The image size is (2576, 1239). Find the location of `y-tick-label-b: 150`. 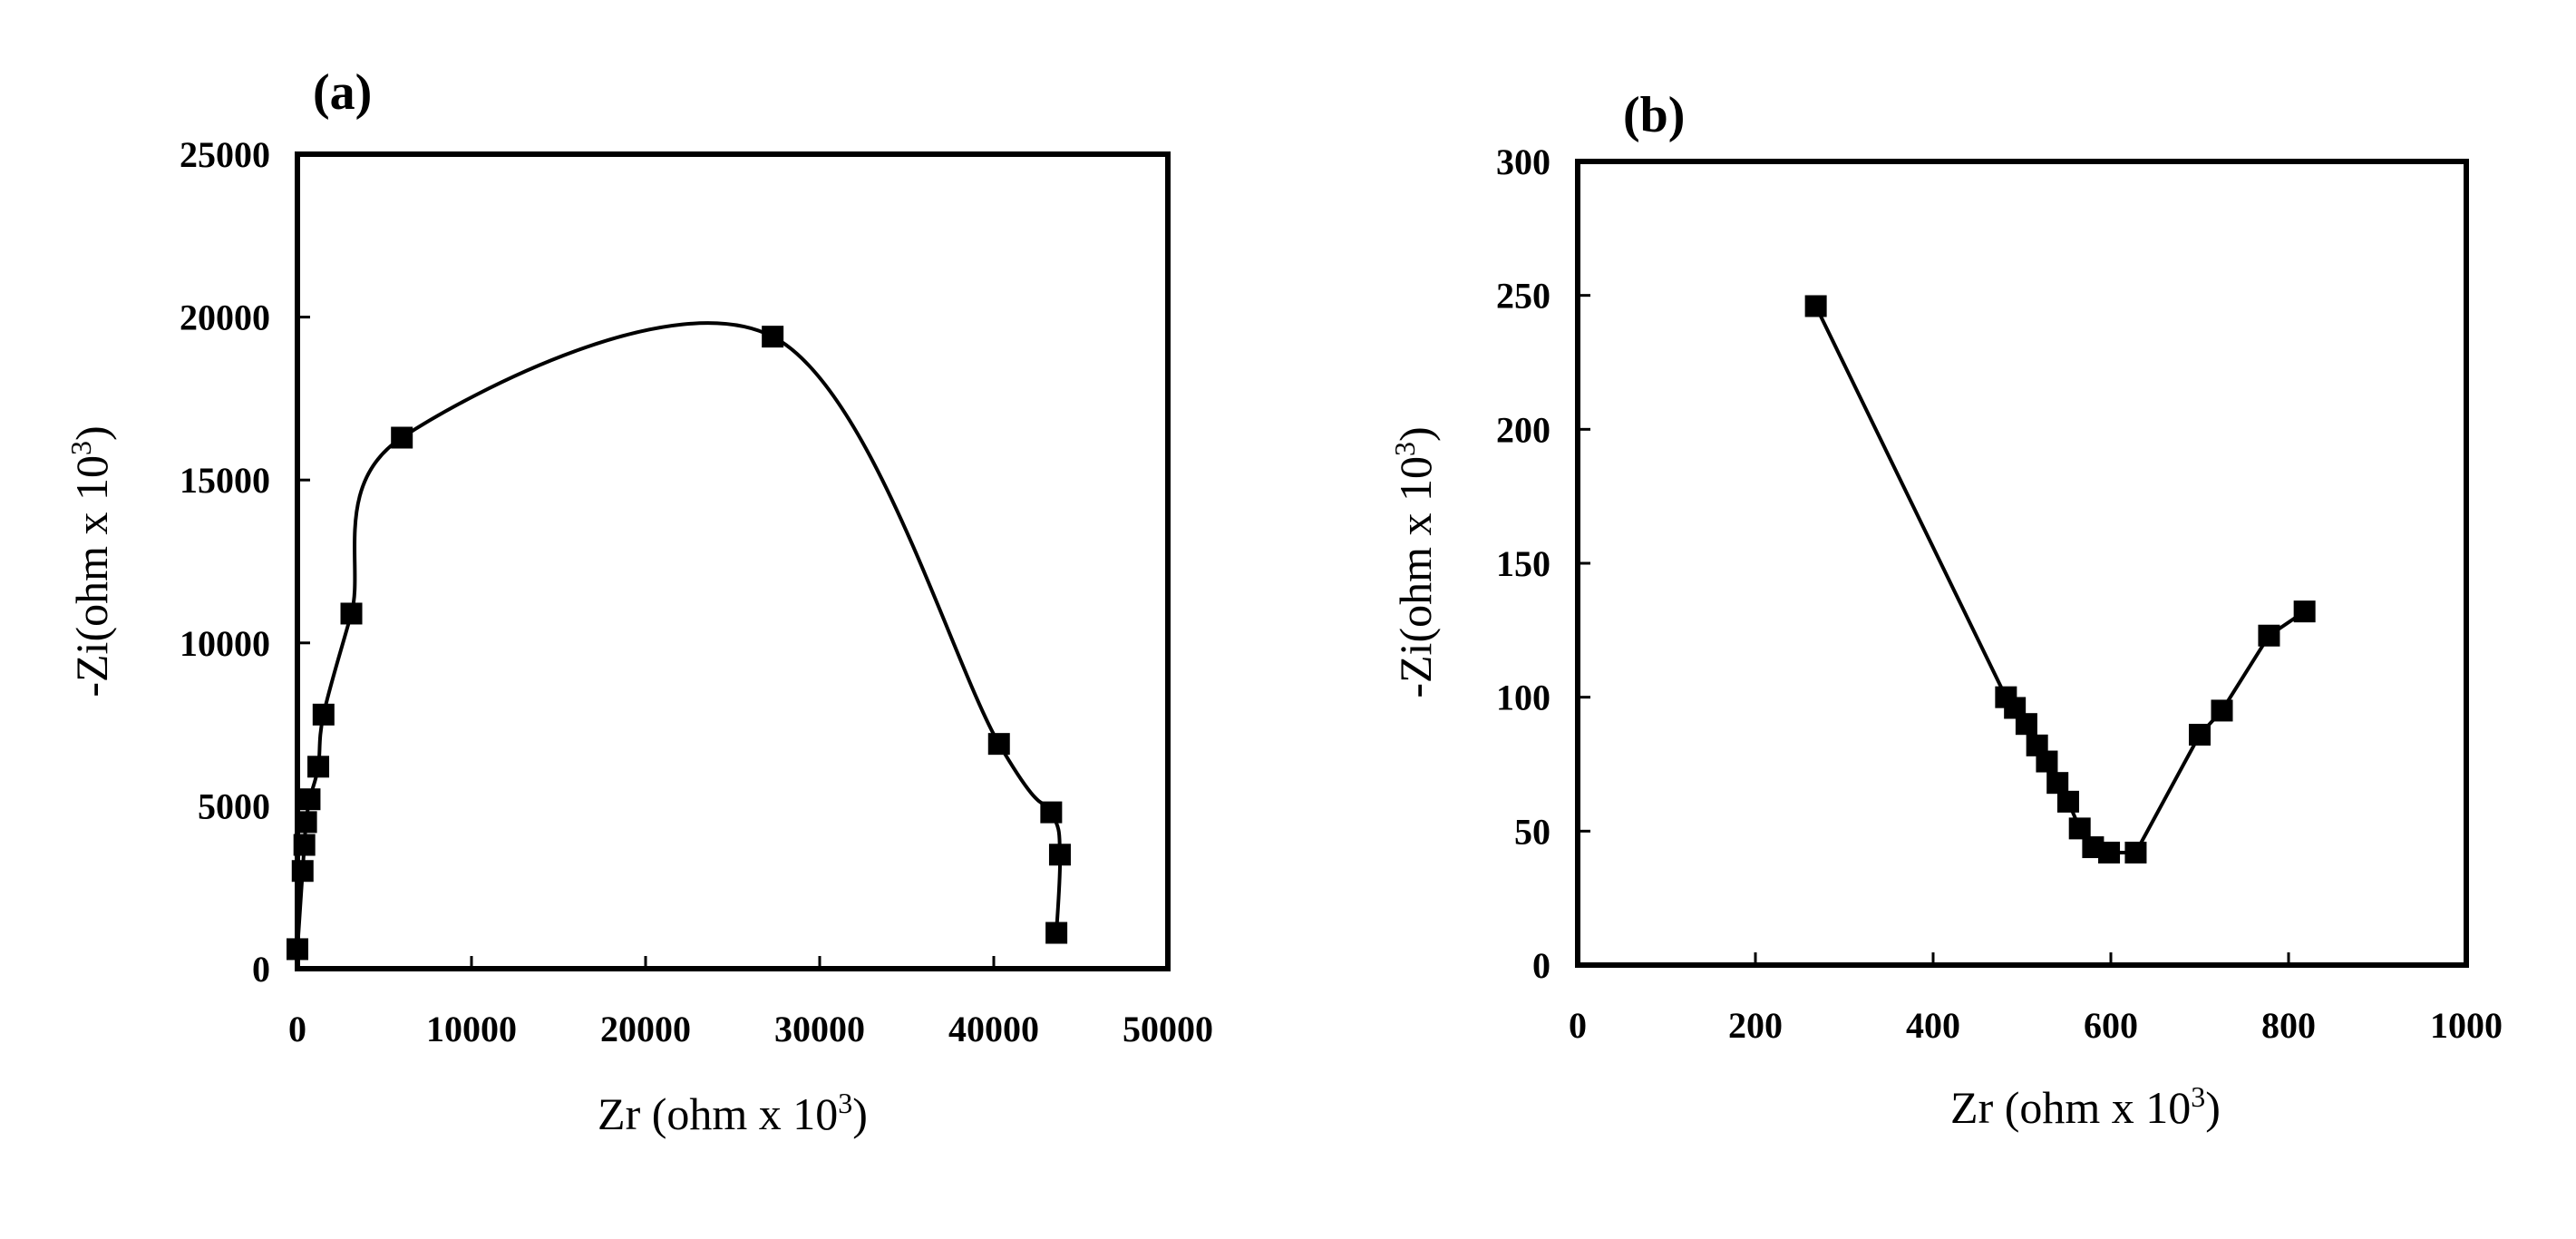

y-tick-label-b: 150 is located at coordinates (1523, 563).